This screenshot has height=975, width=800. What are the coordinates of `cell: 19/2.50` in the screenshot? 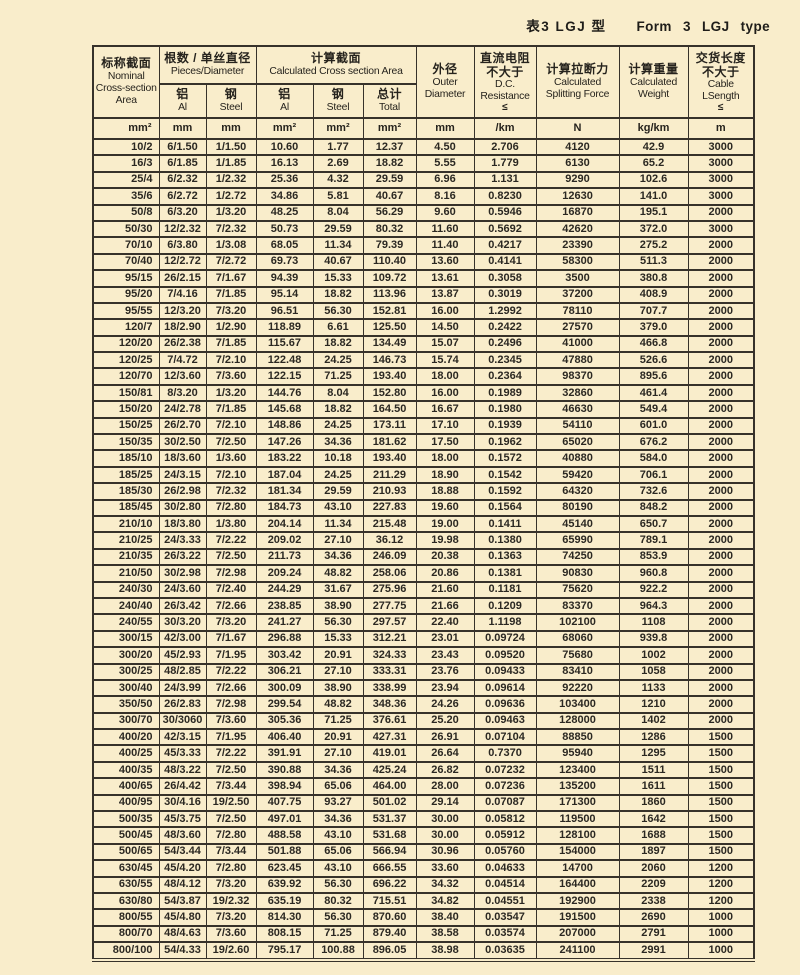 It's located at (231, 803).